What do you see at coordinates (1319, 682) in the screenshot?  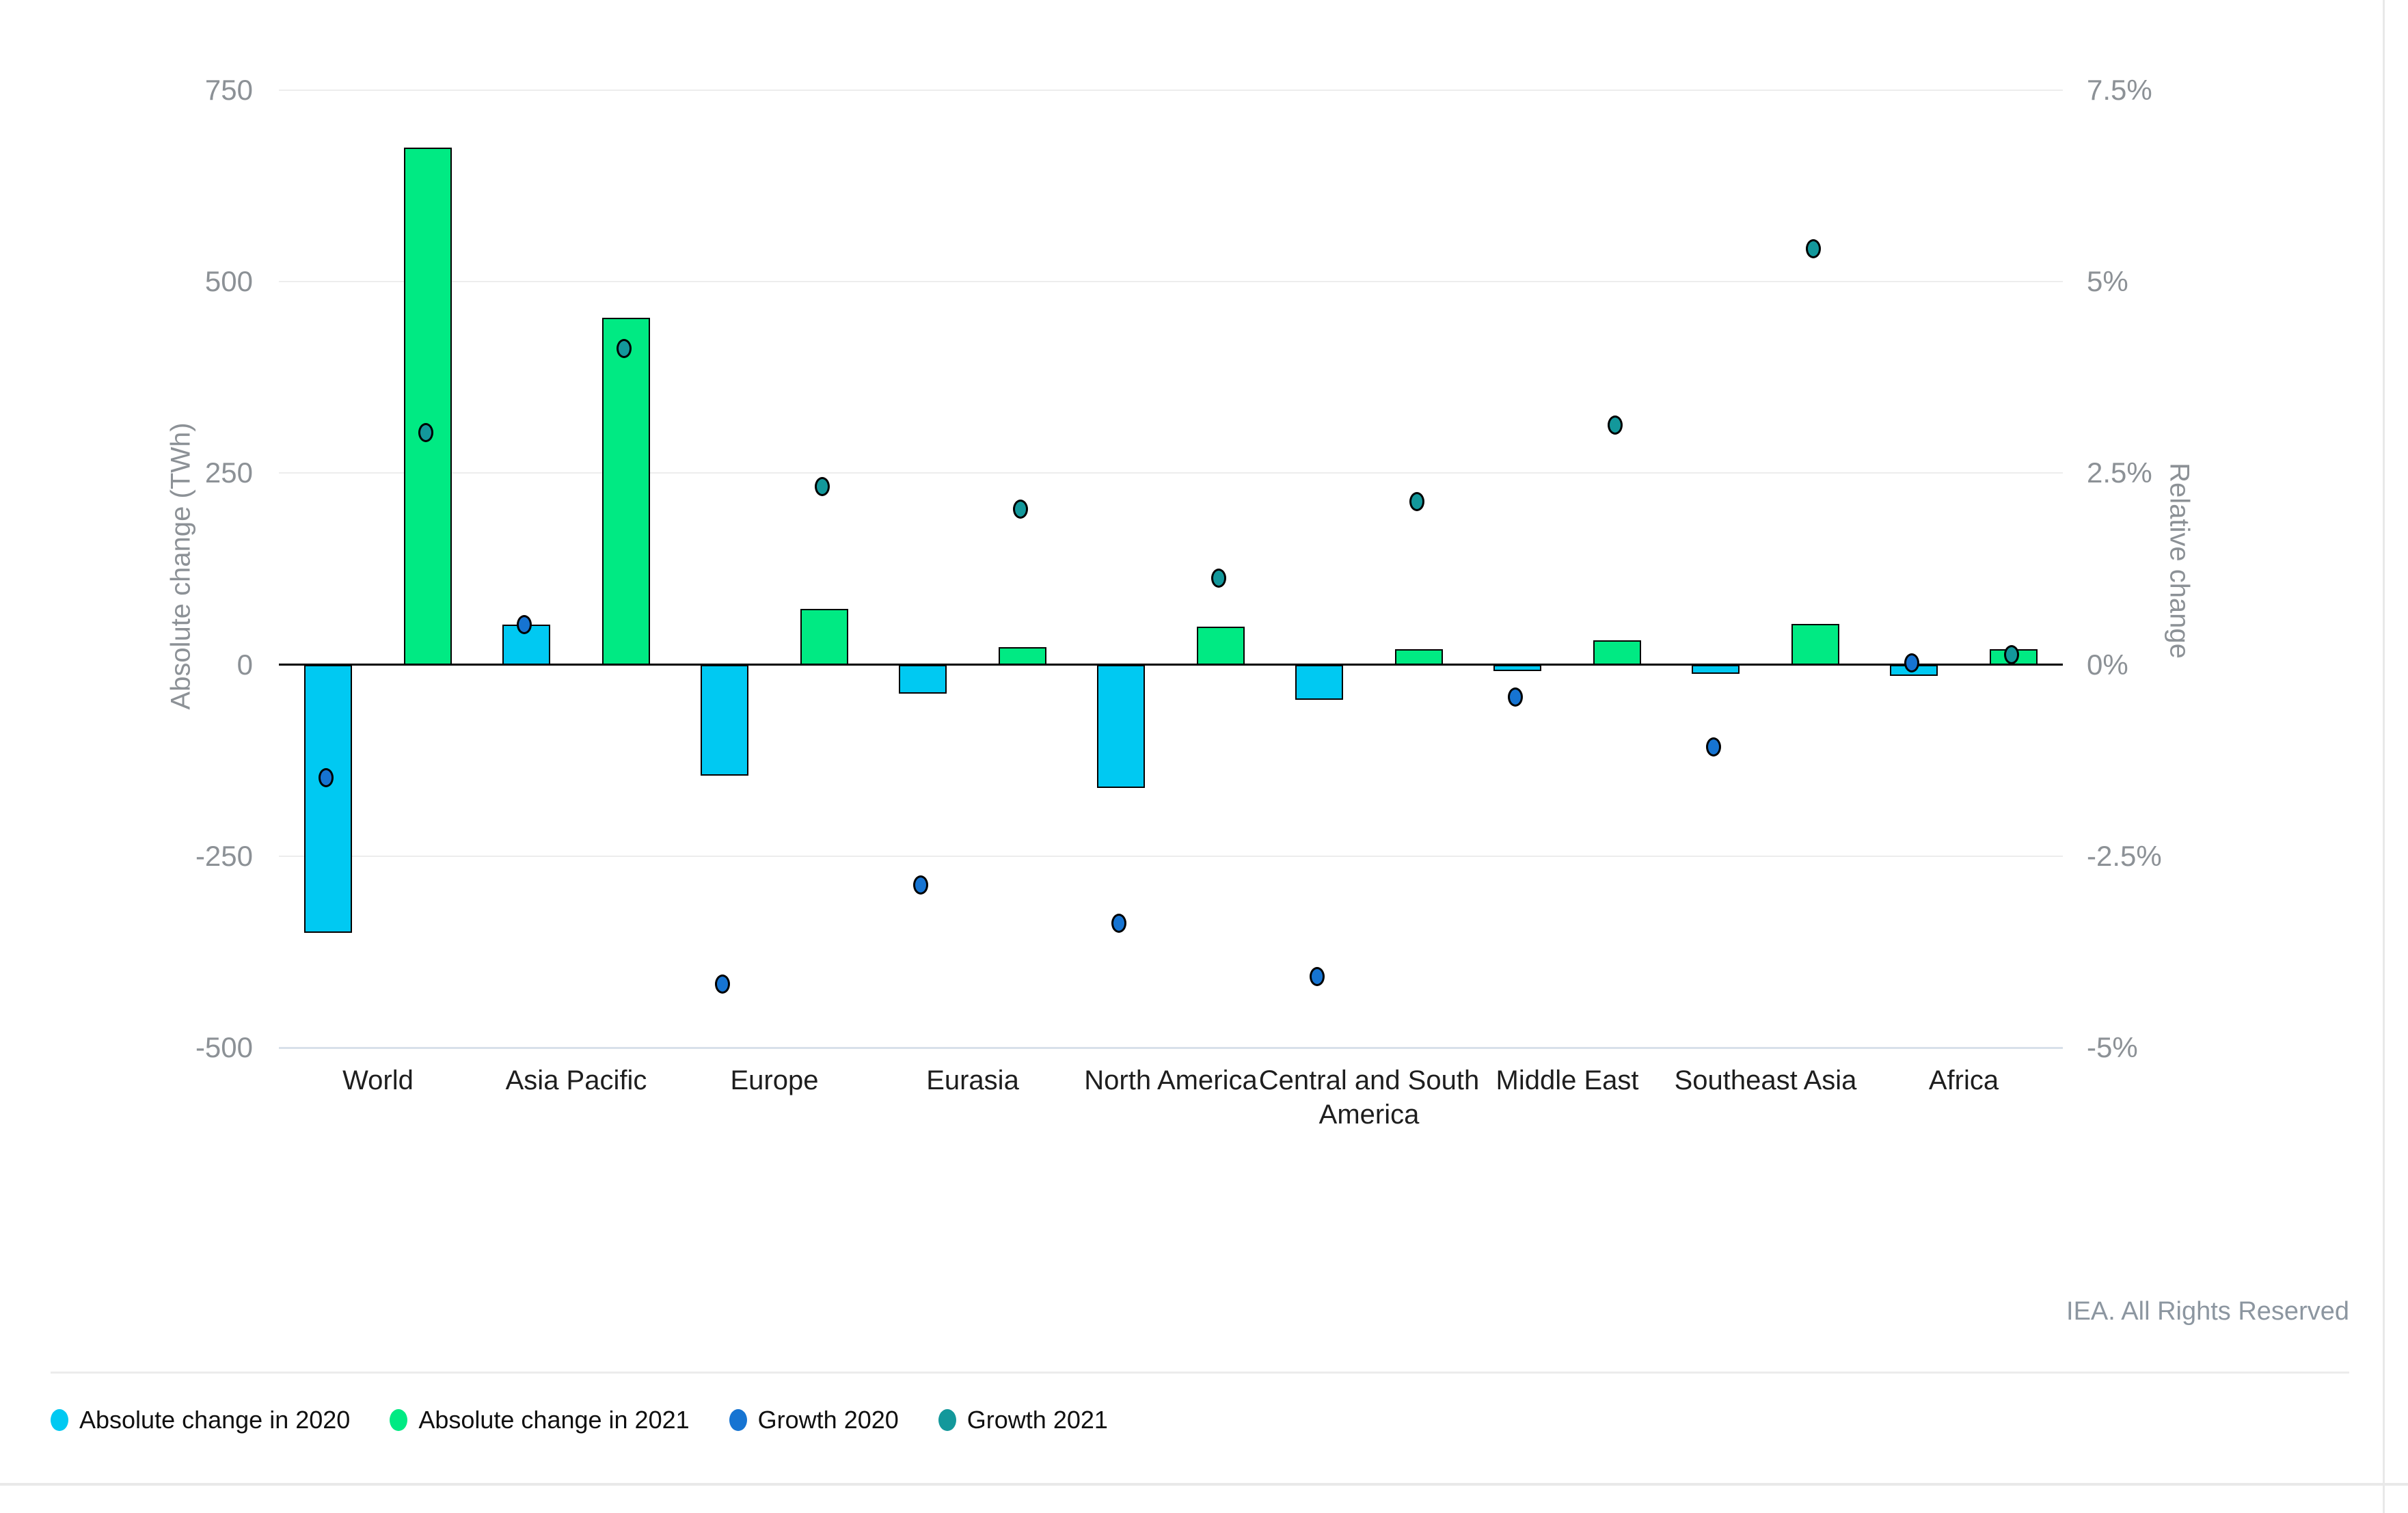 I see `bar-absolute-change-in-2020-central-and-south-america` at bounding box center [1319, 682].